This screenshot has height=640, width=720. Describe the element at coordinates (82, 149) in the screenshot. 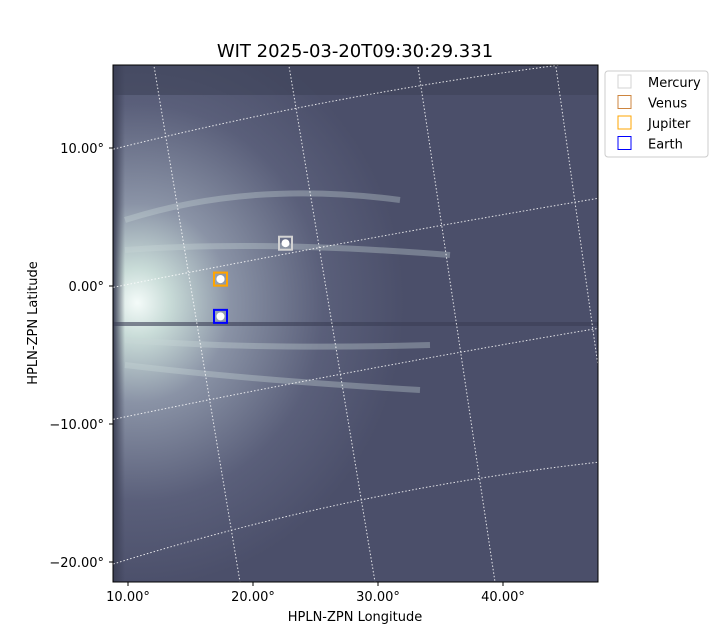

I see `y-tick-label: 10.00°` at that location.